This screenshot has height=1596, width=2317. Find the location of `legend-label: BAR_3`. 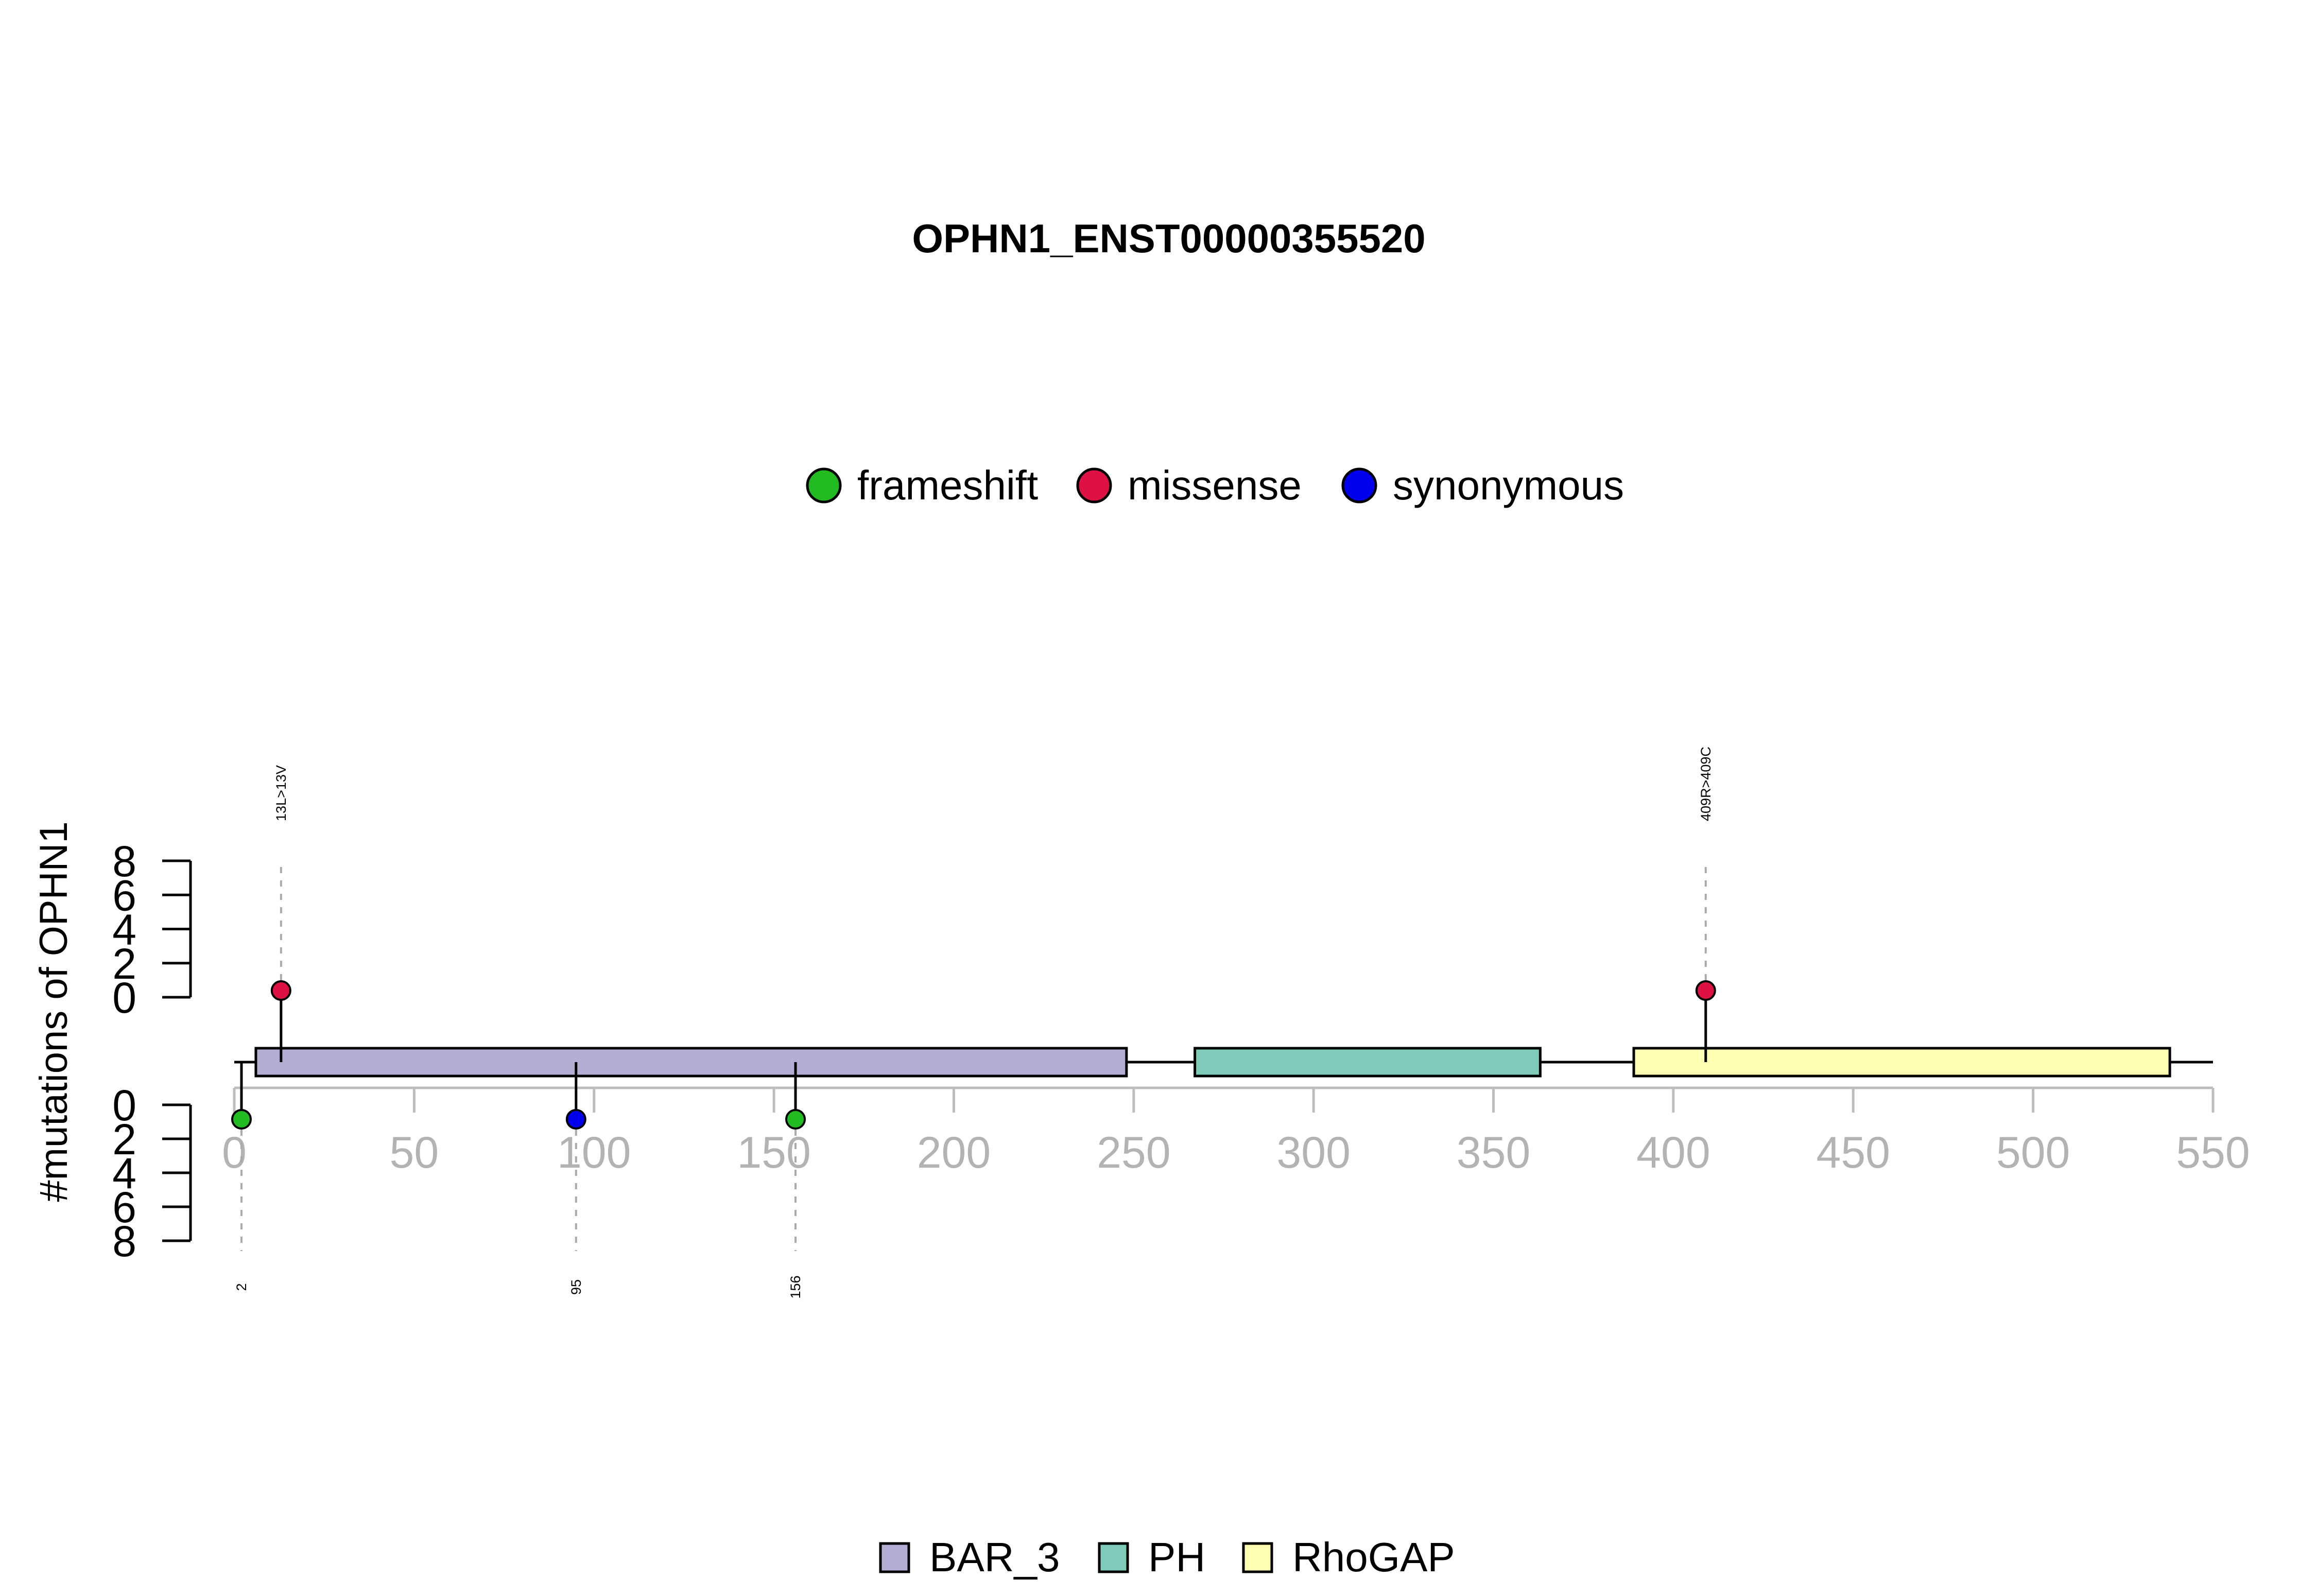

legend-label: BAR_3 is located at coordinates (994, 1557).